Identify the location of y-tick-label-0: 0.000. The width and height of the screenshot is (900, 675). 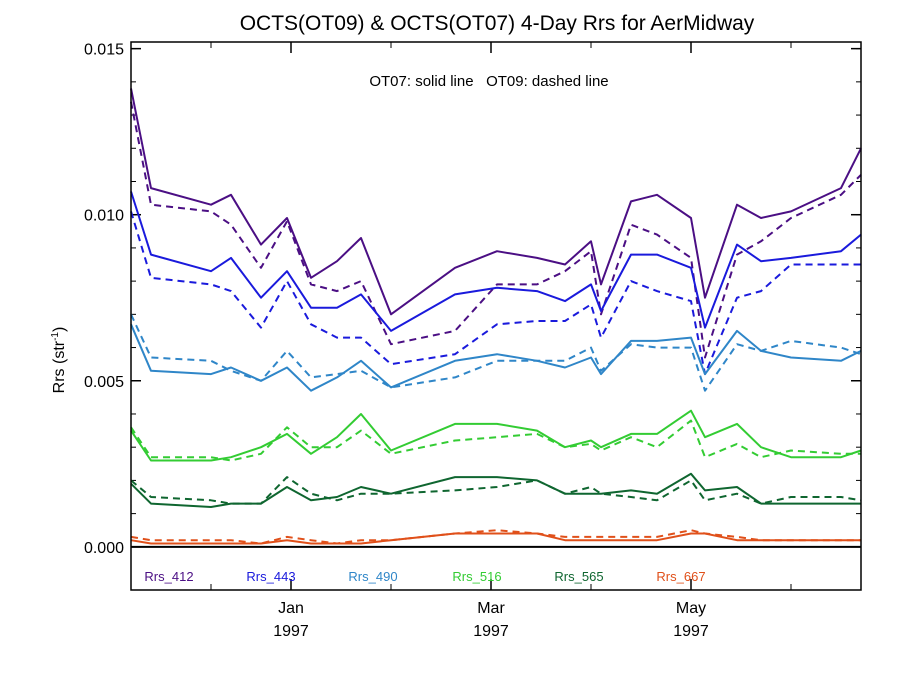
(104, 548).